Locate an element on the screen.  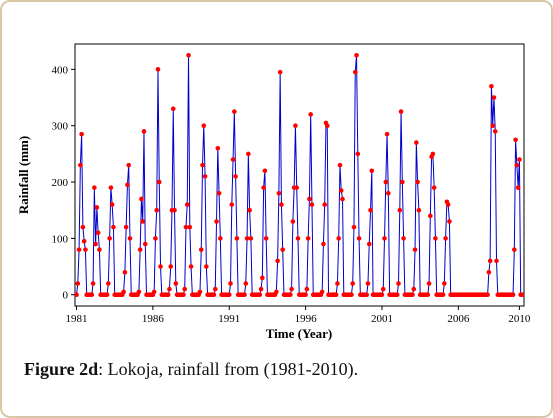
x-tick-label: 1986 is located at coordinates (153, 319).